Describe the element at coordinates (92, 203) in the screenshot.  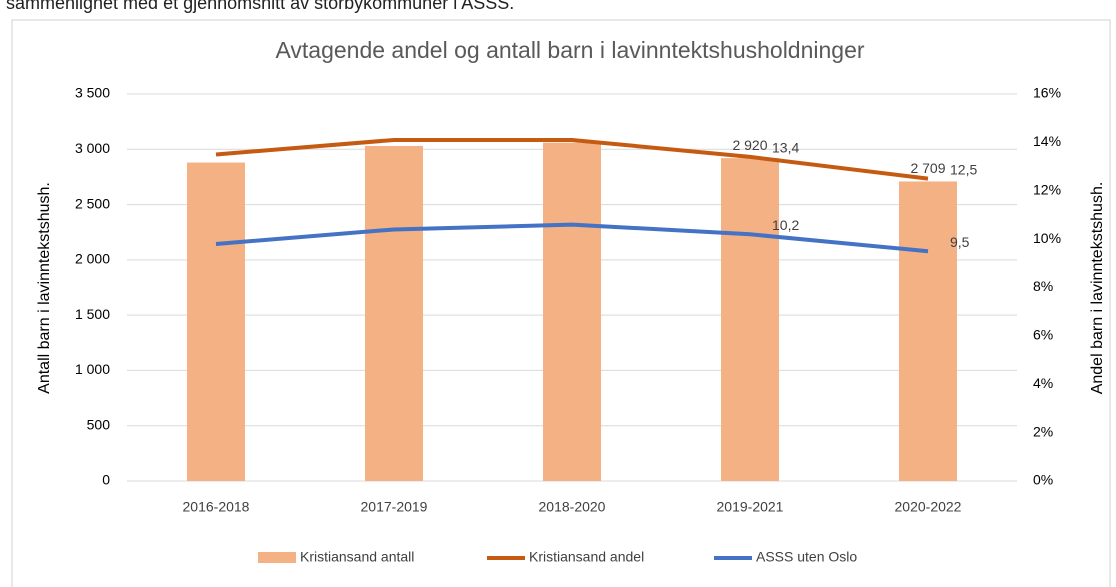
I see `y-tick-label: 2 500` at that location.